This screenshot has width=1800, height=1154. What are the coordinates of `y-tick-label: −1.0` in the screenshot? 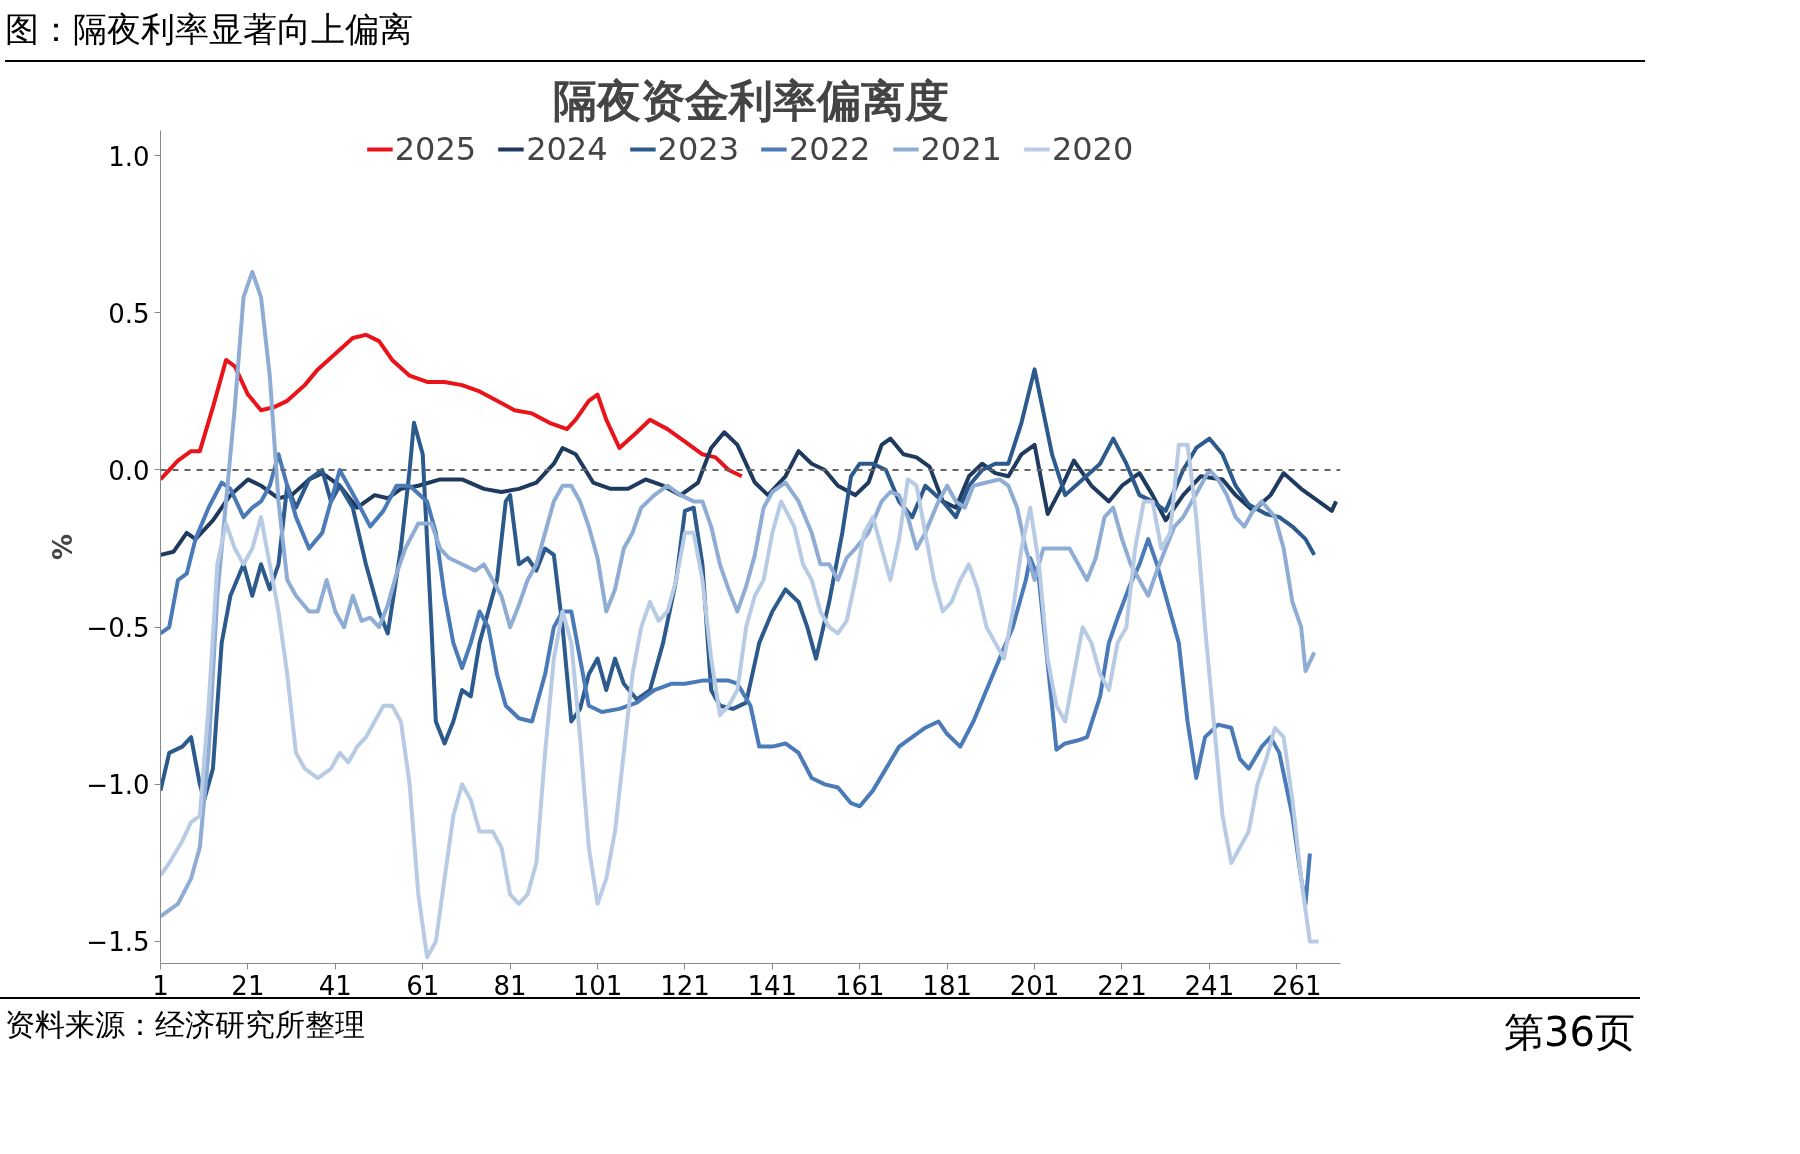 It's located at (118, 784).